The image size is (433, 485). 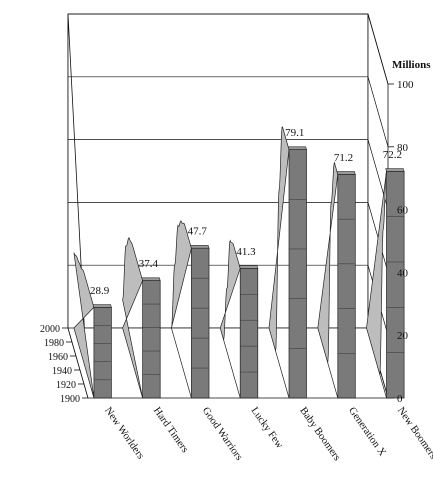 What do you see at coordinates (124, 433) in the screenshot?
I see `category-label-0: New Worlders` at bounding box center [124, 433].